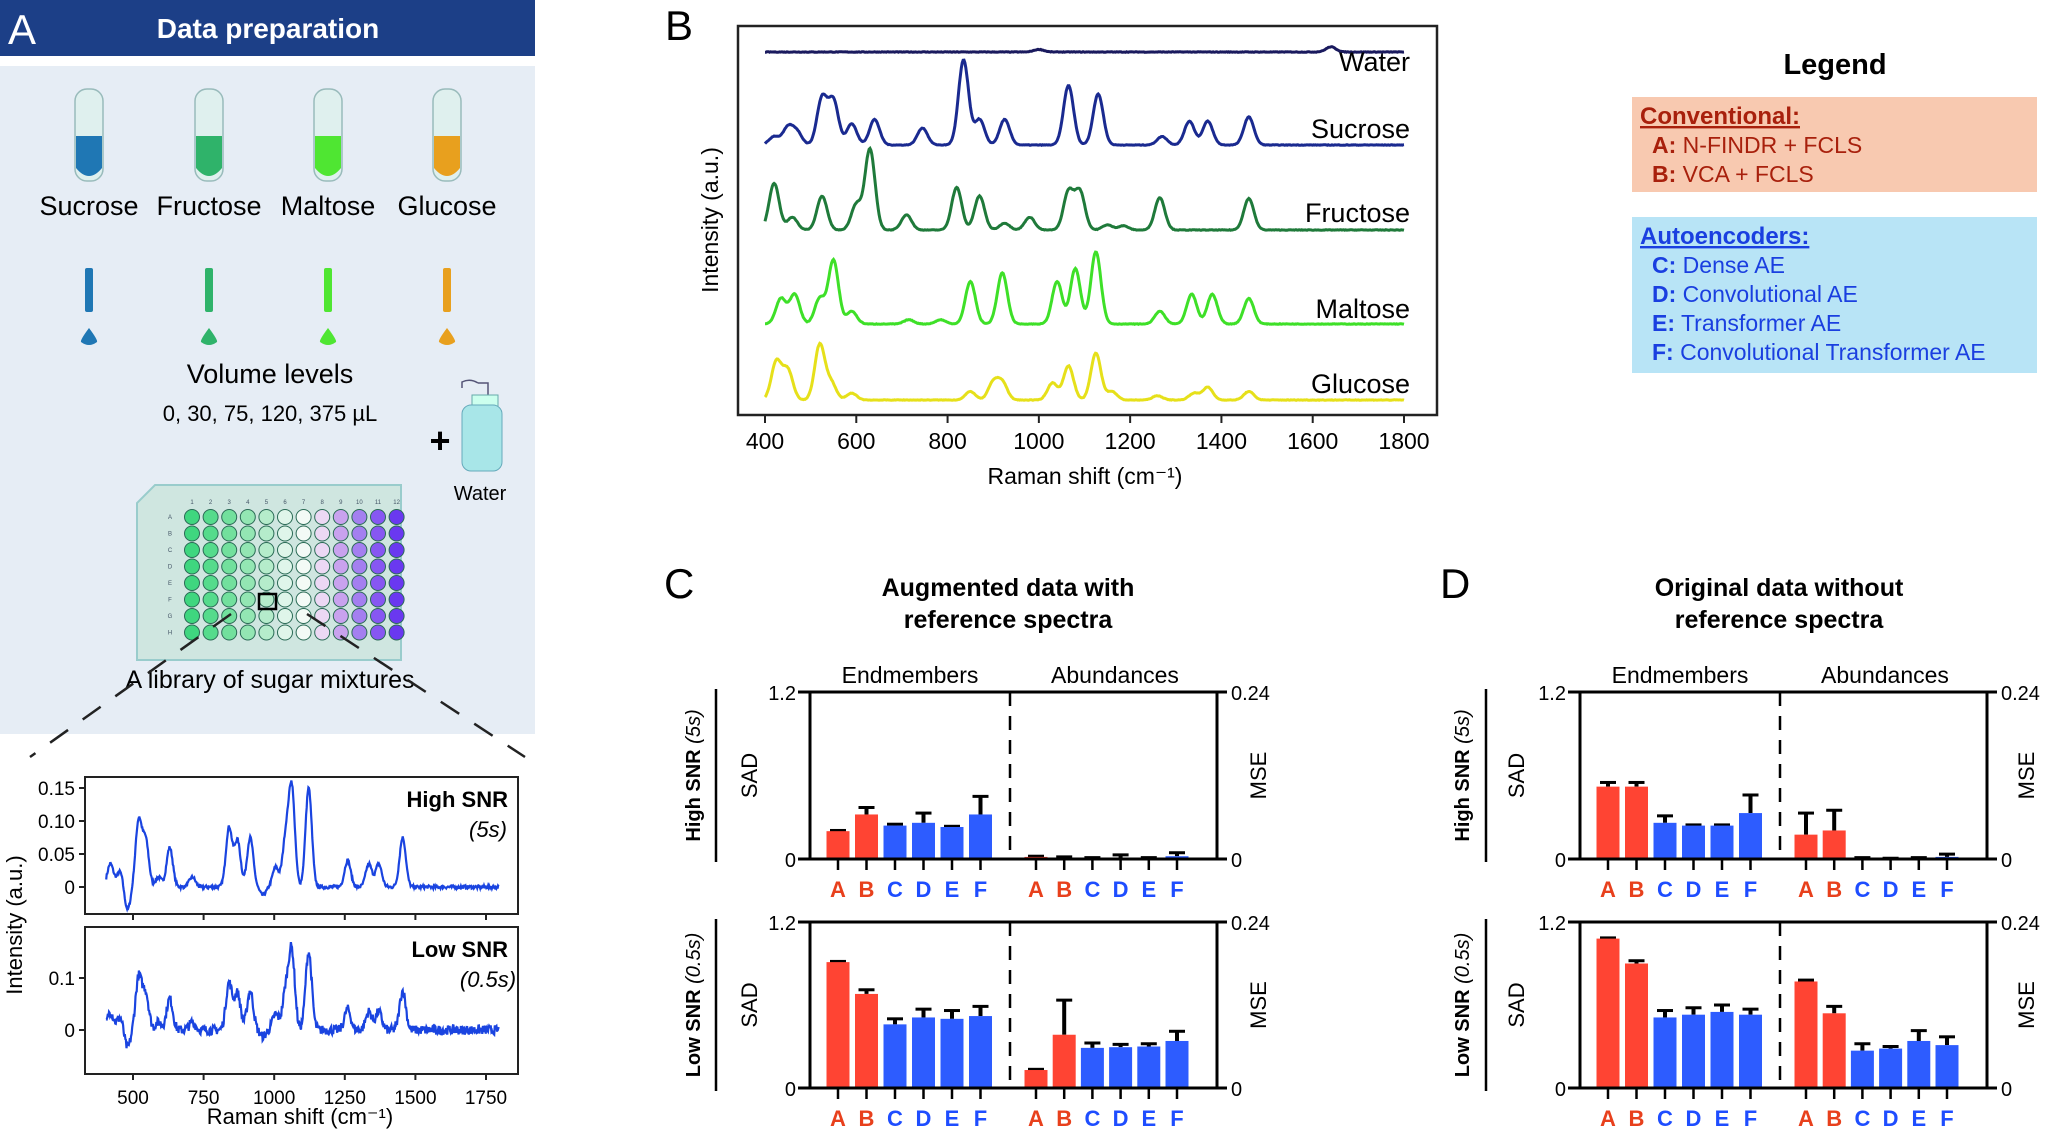 This screenshot has height=1135, width=2048. I want to click on legend-label: Convolutional AE, so click(1770, 294).